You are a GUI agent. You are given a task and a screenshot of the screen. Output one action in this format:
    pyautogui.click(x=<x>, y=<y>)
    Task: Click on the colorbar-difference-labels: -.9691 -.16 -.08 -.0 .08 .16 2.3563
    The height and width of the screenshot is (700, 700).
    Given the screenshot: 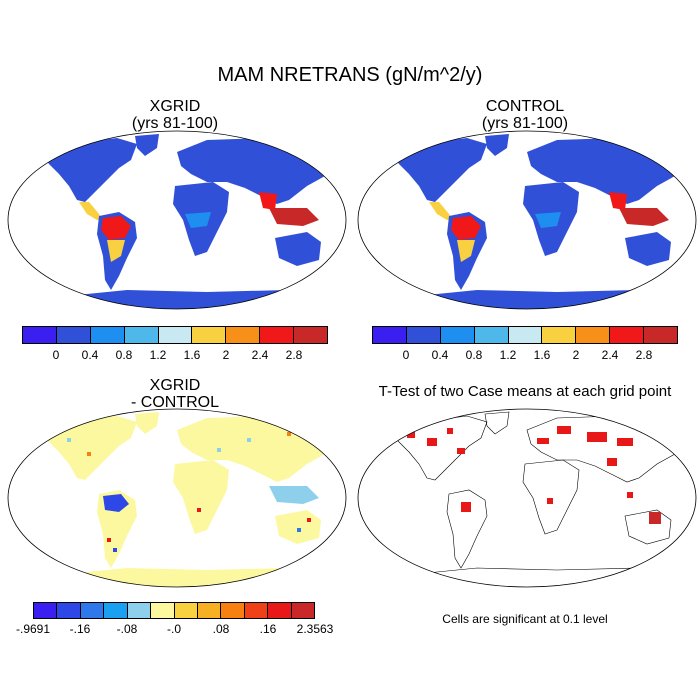 What is the action you would take?
    pyautogui.click(x=174, y=630)
    